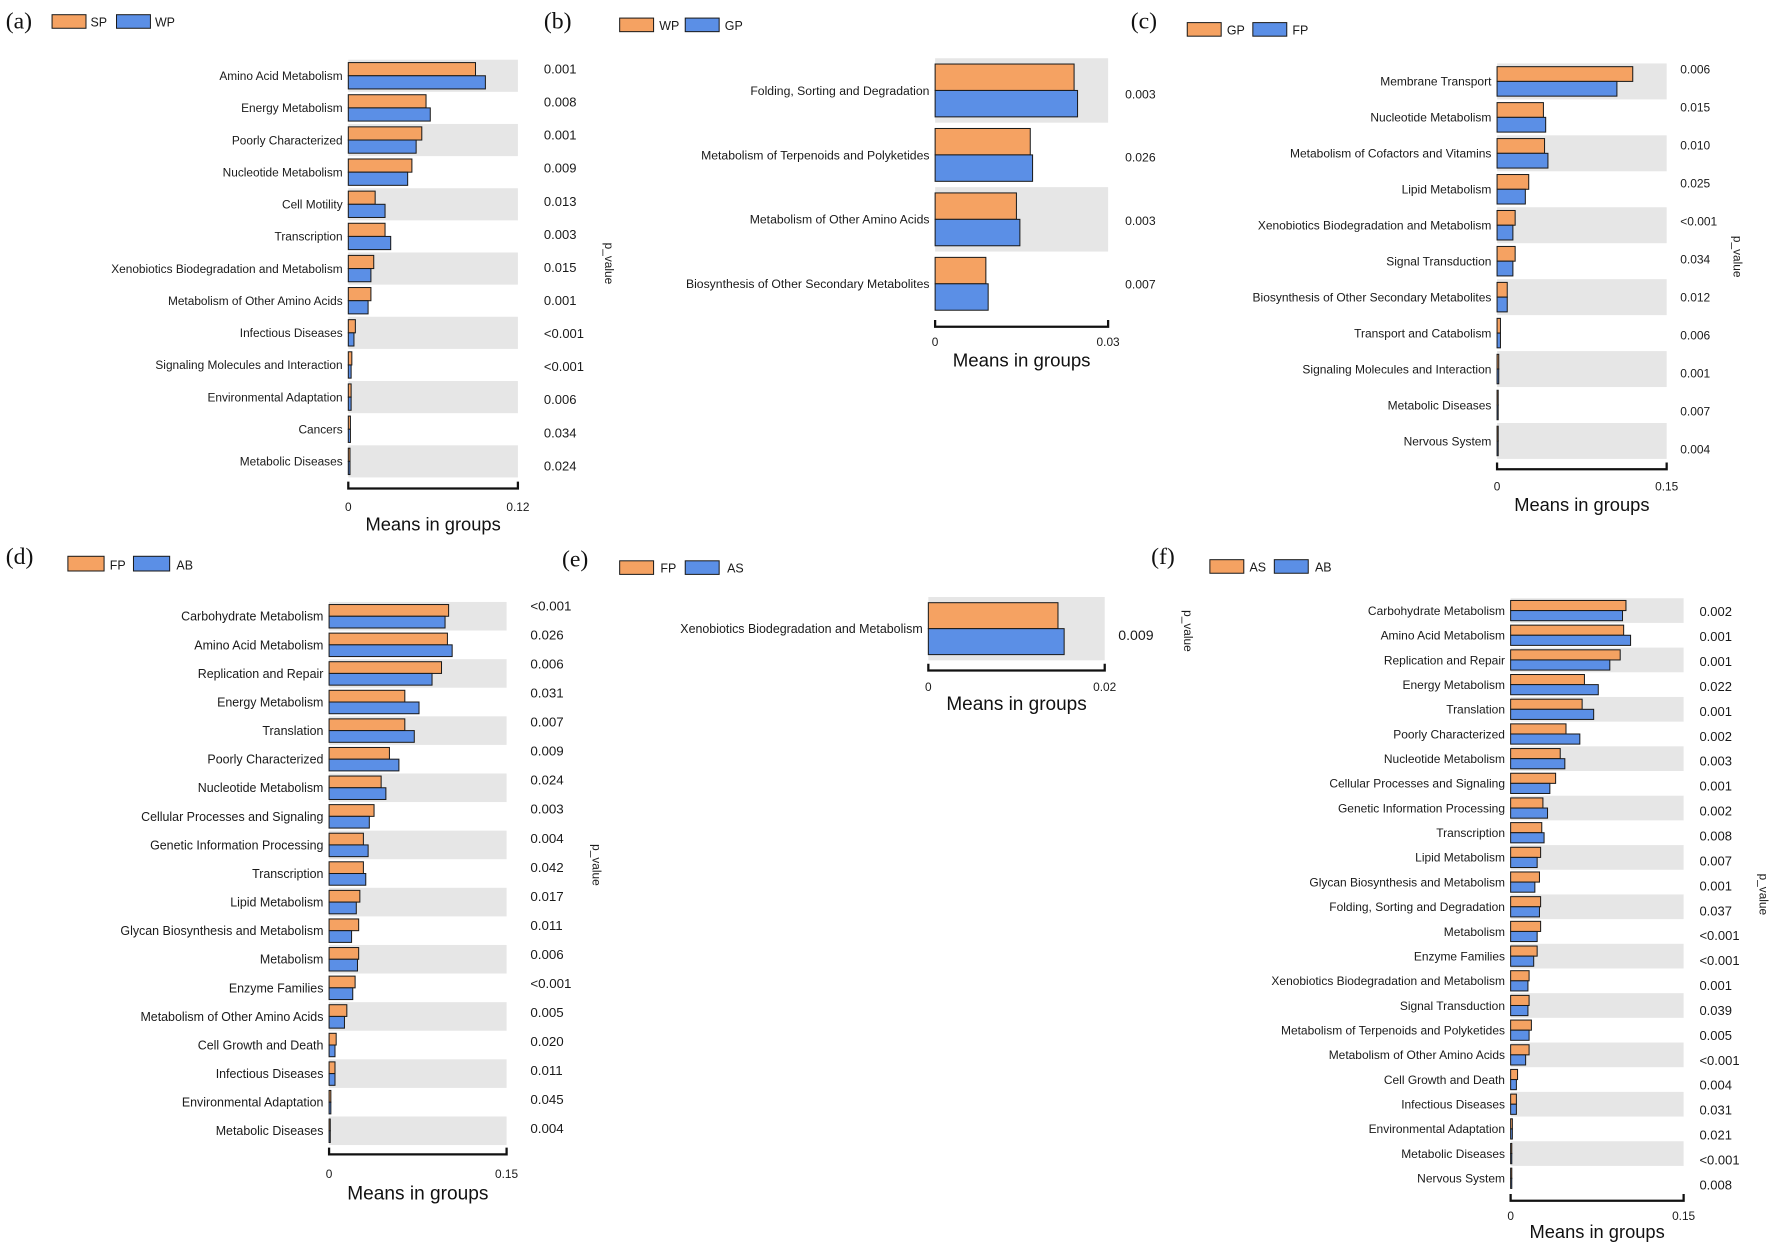  Describe the element at coordinates (287, 874) in the screenshot. I see `category-label: Transcription` at that location.